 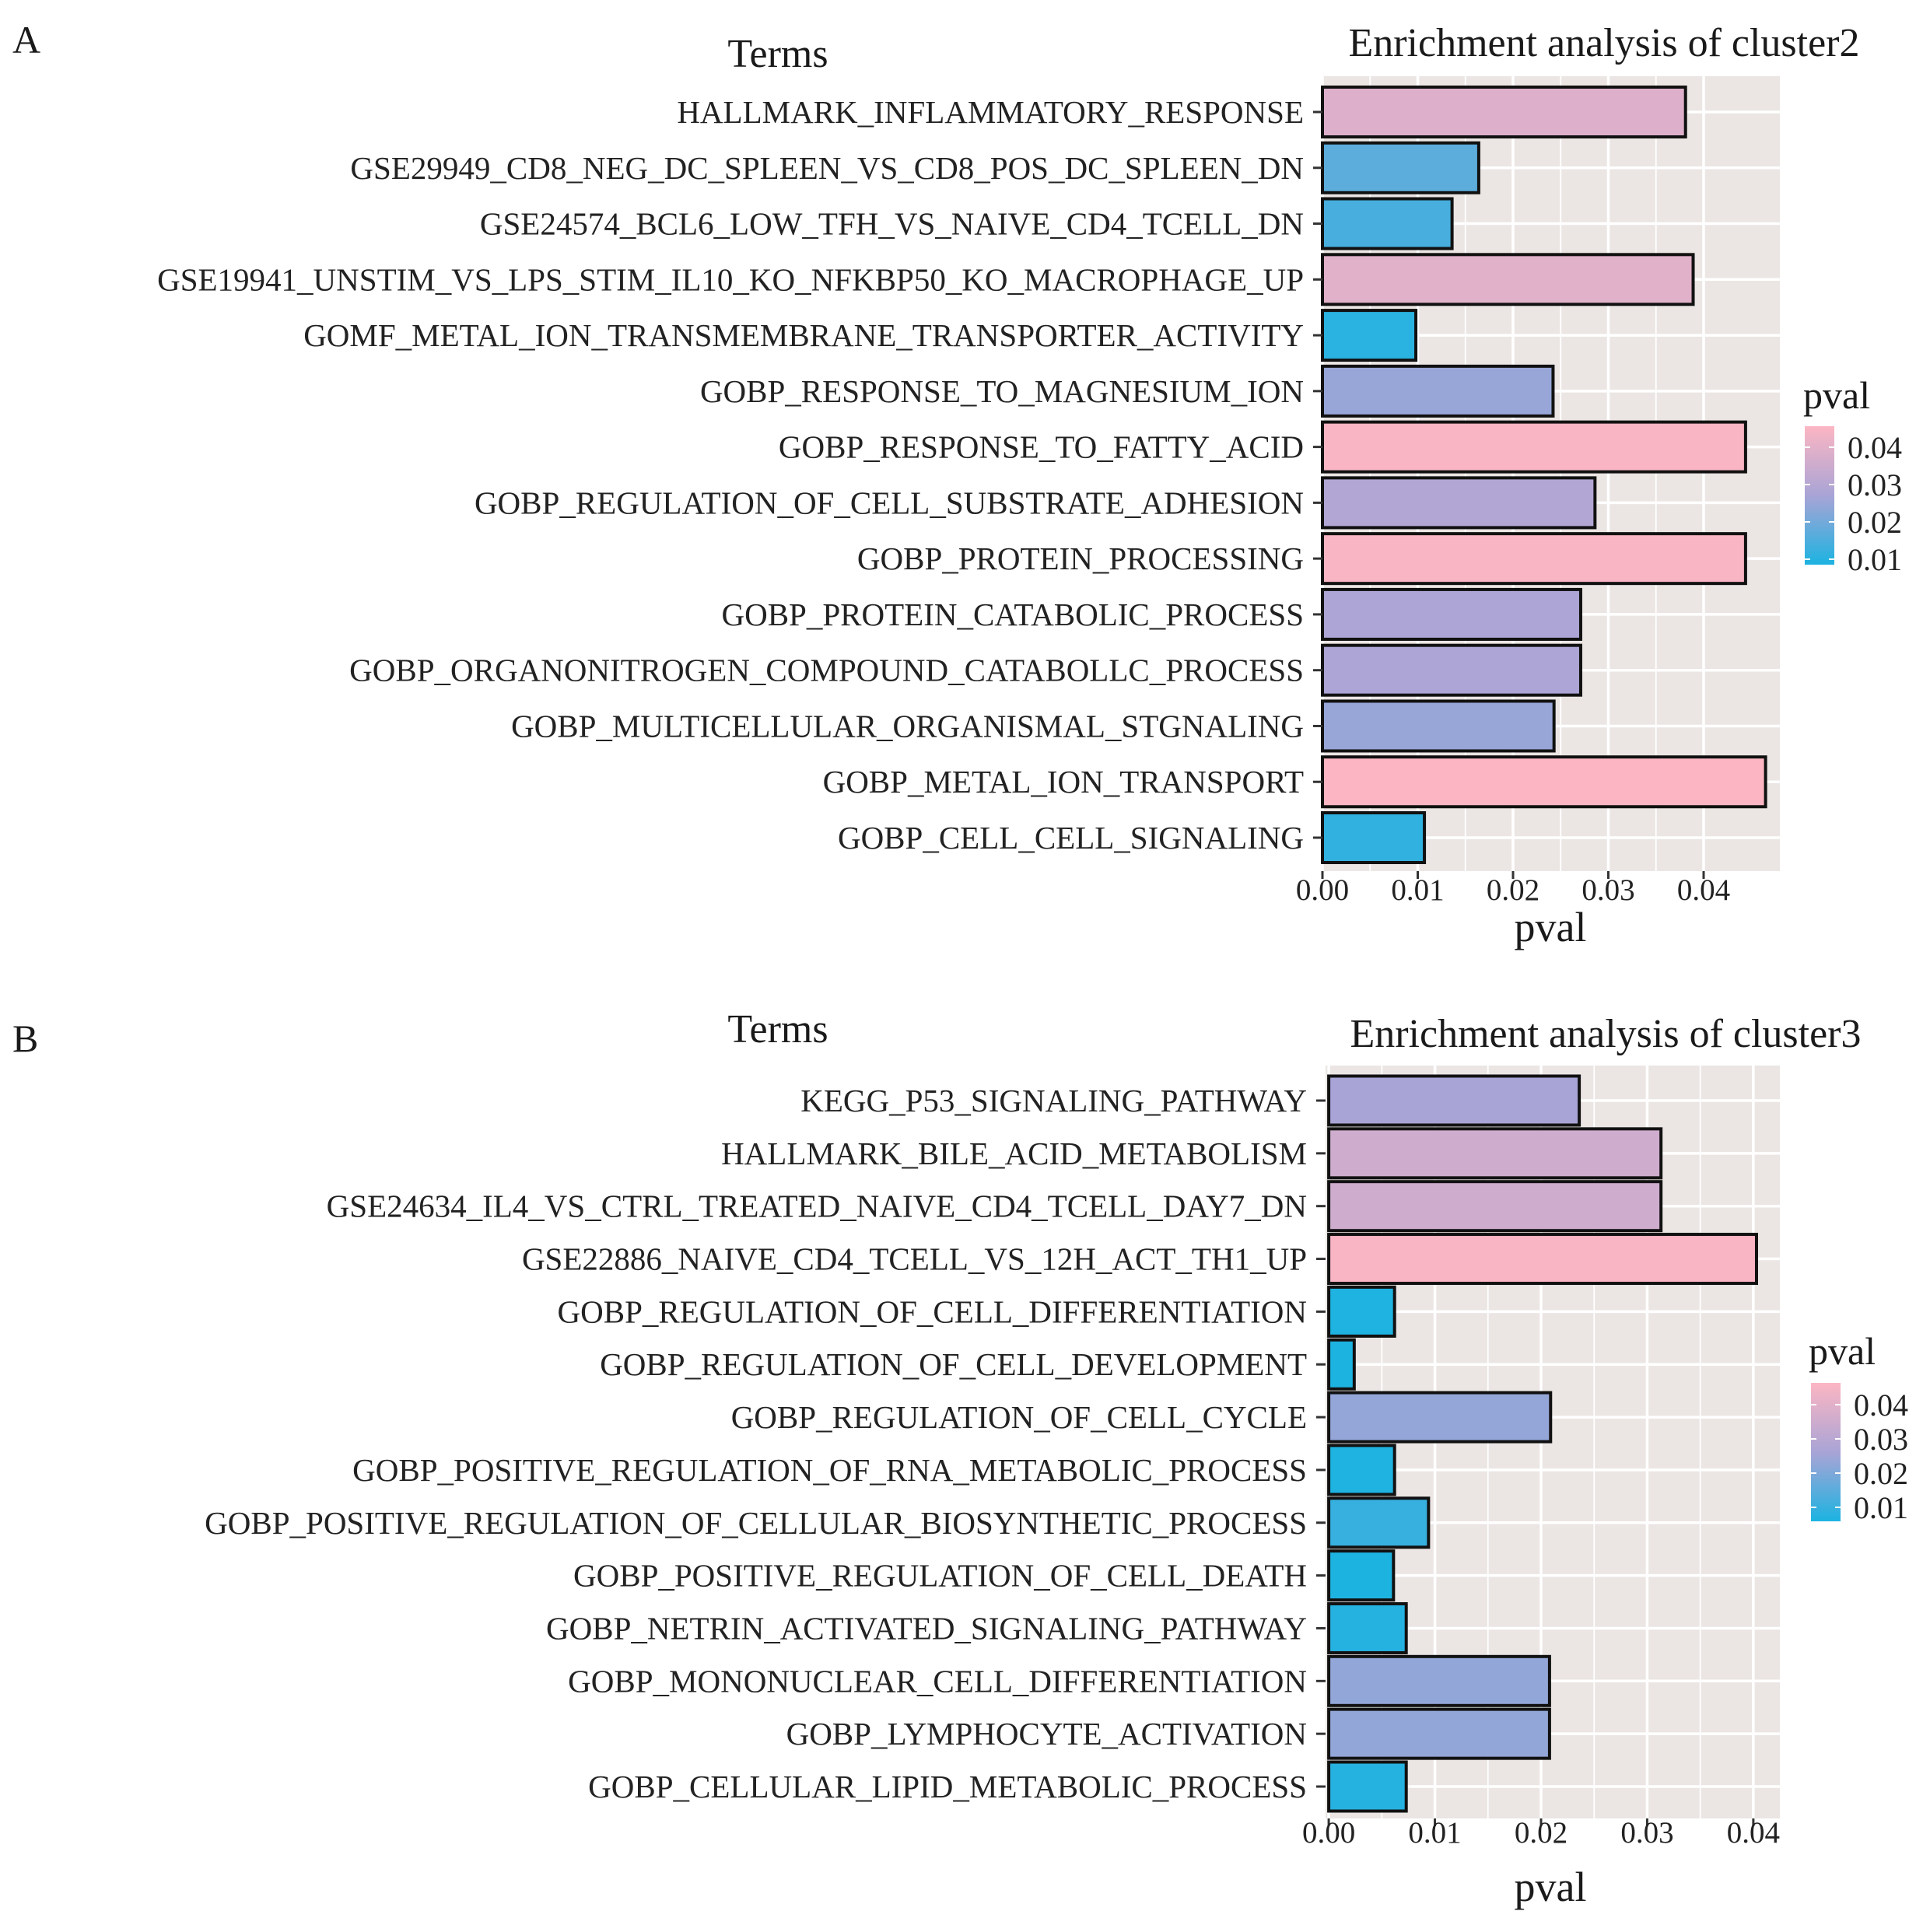 What do you see at coordinates (1604, 43) in the screenshot?
I see `chart-title: Enrichment analysis of cluster2` at bounding box center [1604, 43].